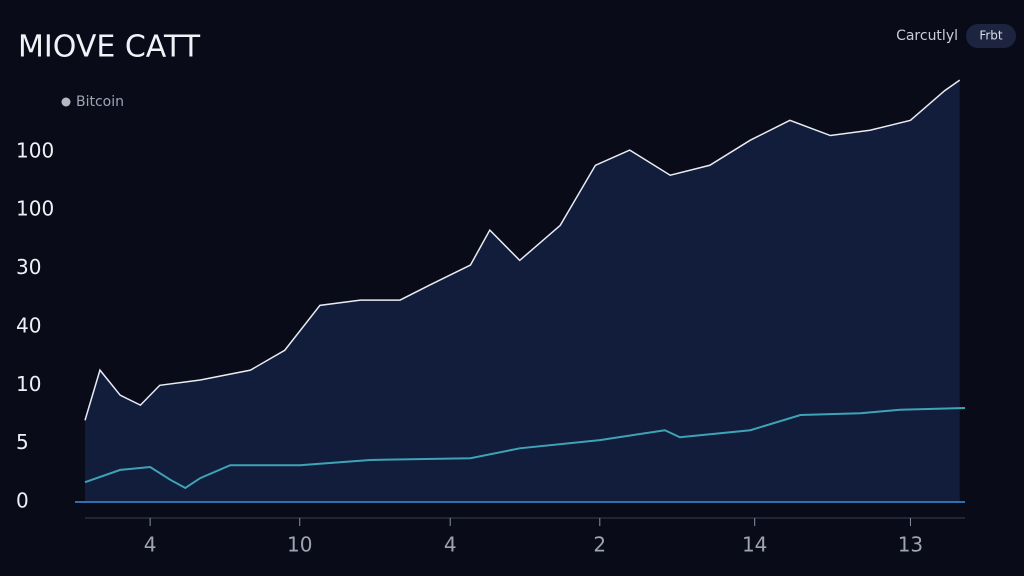 Image resolution: width=1024 pixels, height=576 pixels. Describe the element at coordinates (28, 384) in the screenshot. I see `y-tick-label: 10` at that location.